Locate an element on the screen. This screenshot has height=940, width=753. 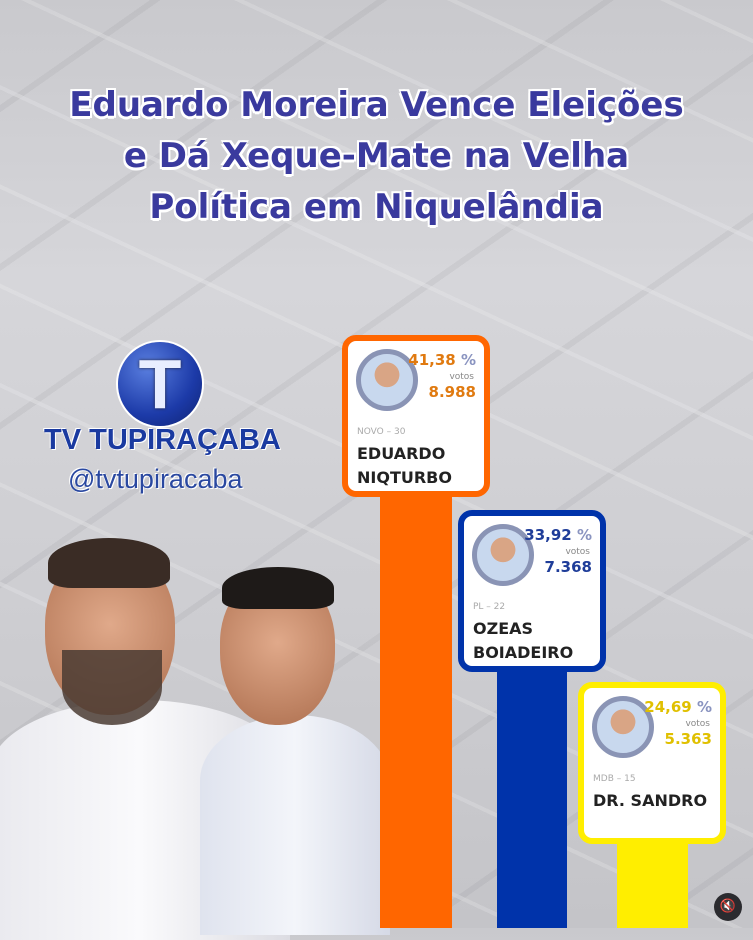
party-label: PL – 22 is located at coordinates (489, 607).